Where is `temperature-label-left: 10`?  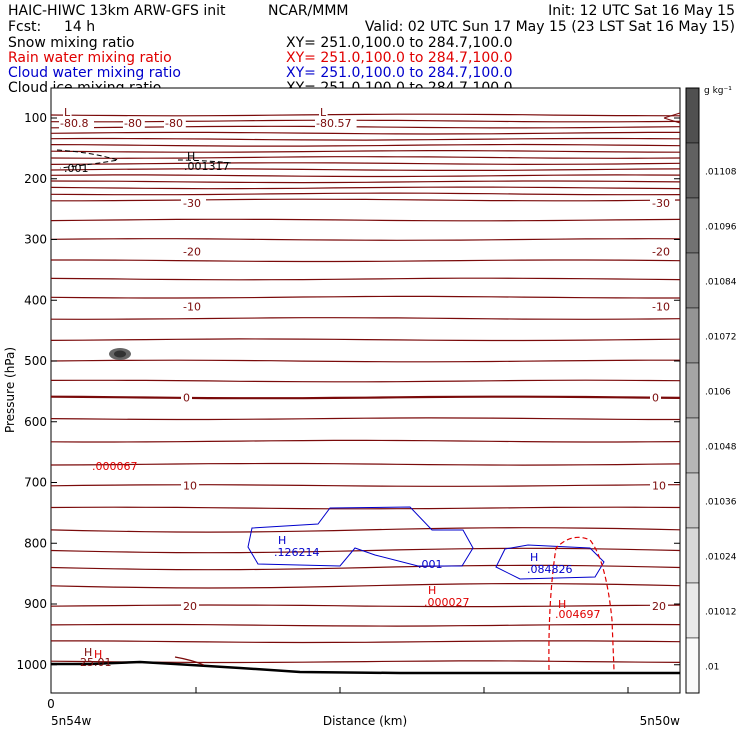
temperature-label-left: 10 is located at coordinates (190, 486).